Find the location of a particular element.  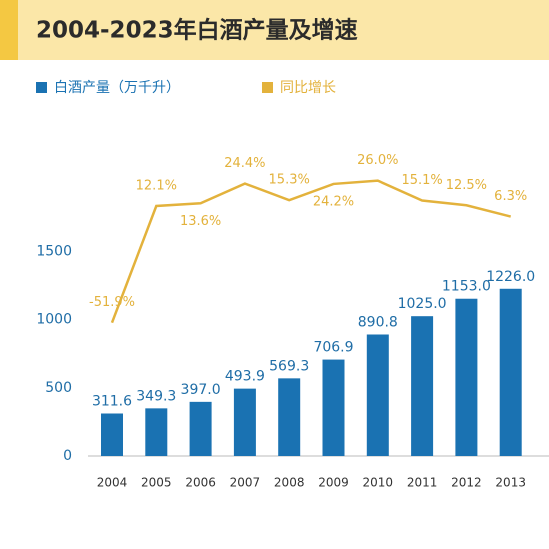

x-tick-label: 2006 is located at coordinates (200, 483).